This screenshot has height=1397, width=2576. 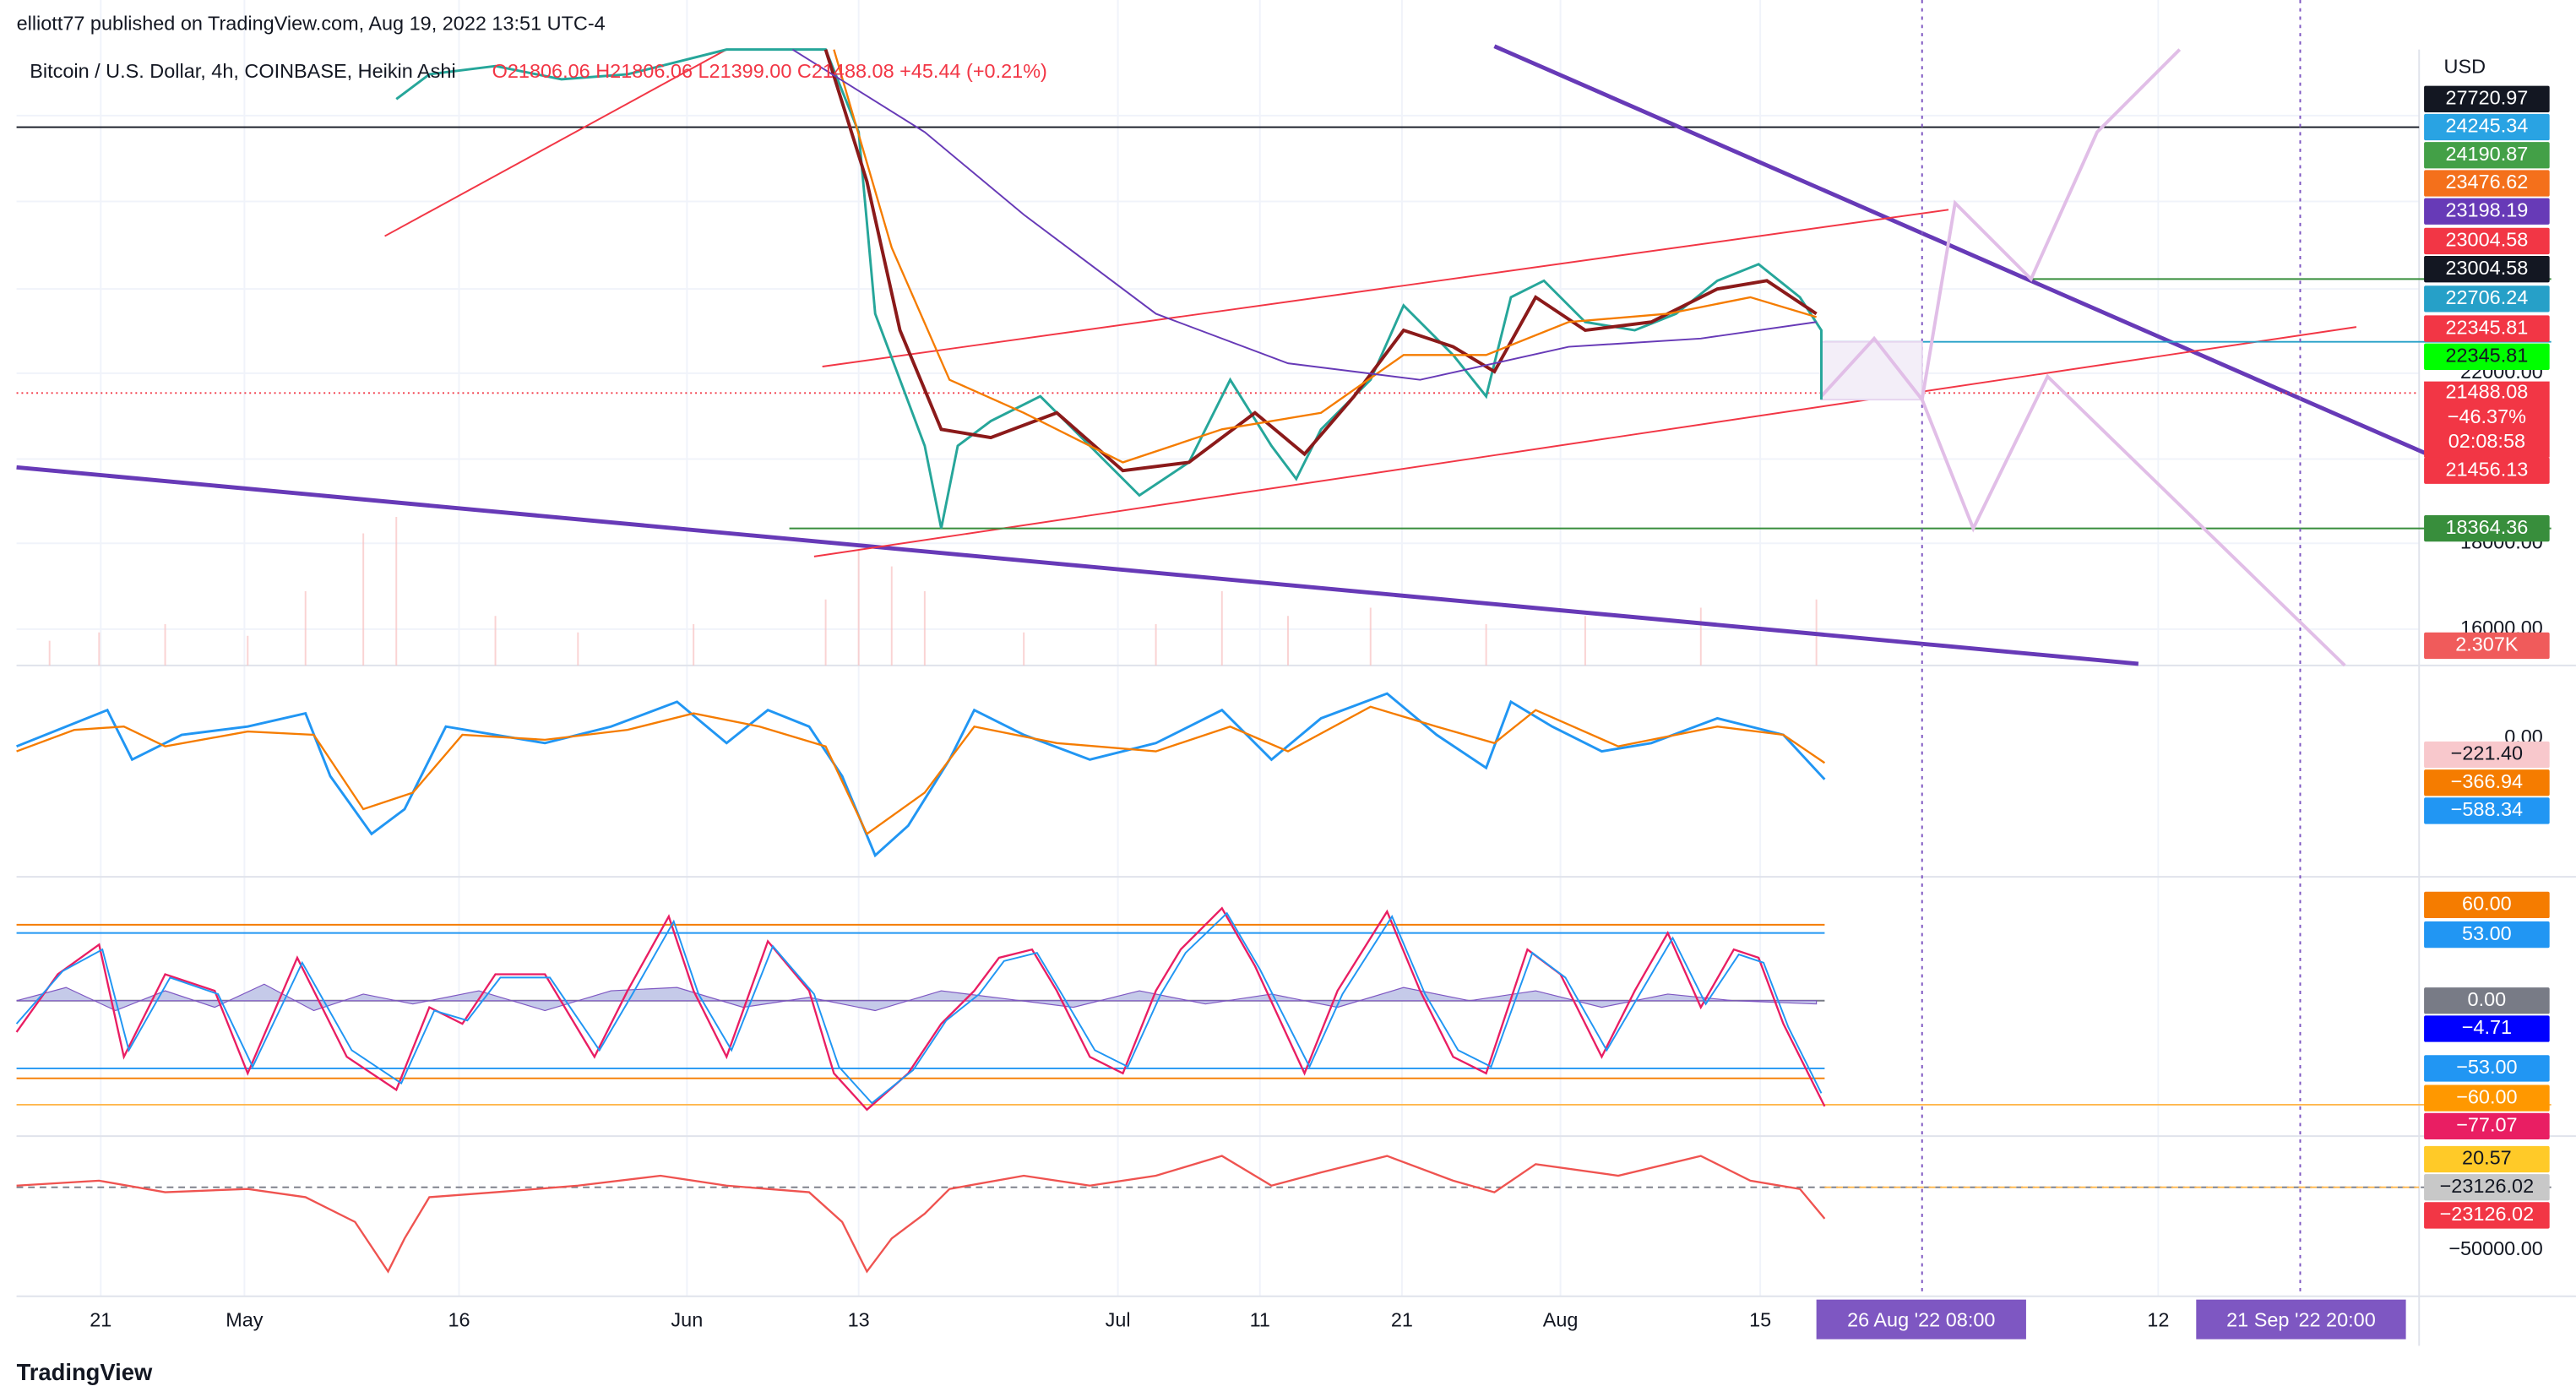 I want to click on time-label: May, so click(x=245, y=1319).